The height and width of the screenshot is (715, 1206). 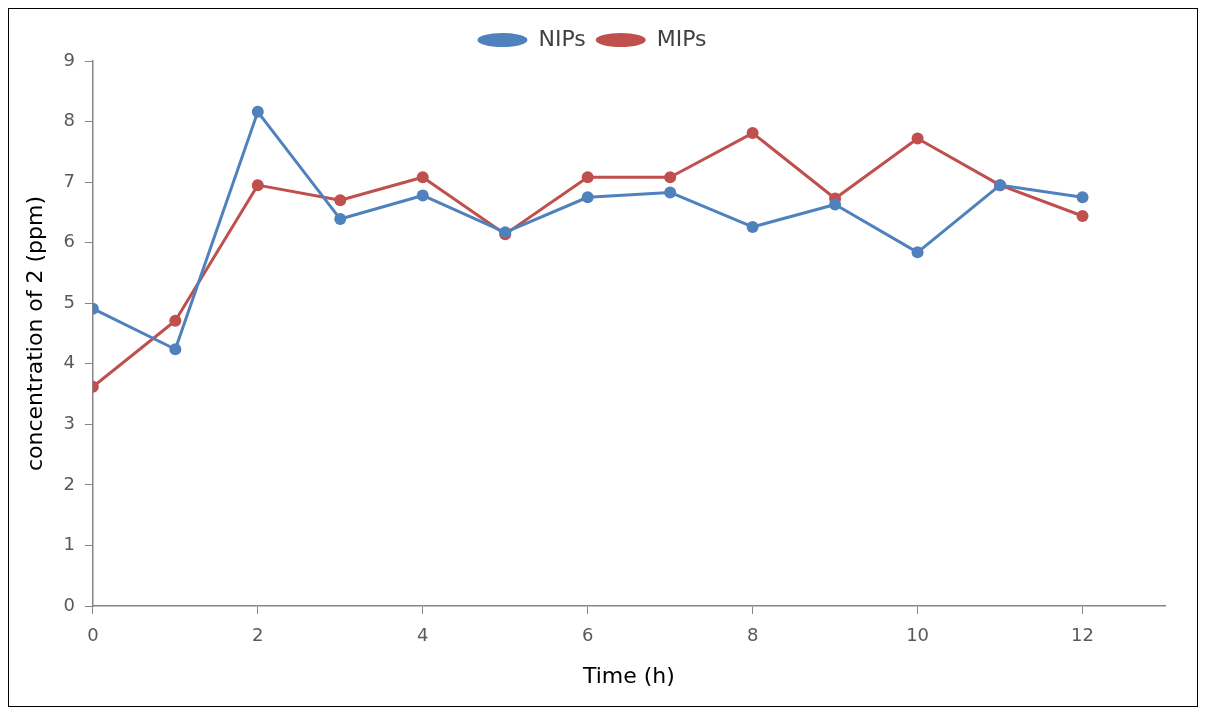 What do you see at coordinates (69, 241) in the screenshot?
I see `y-tick-label: 6` at bounding box center [69, 241].